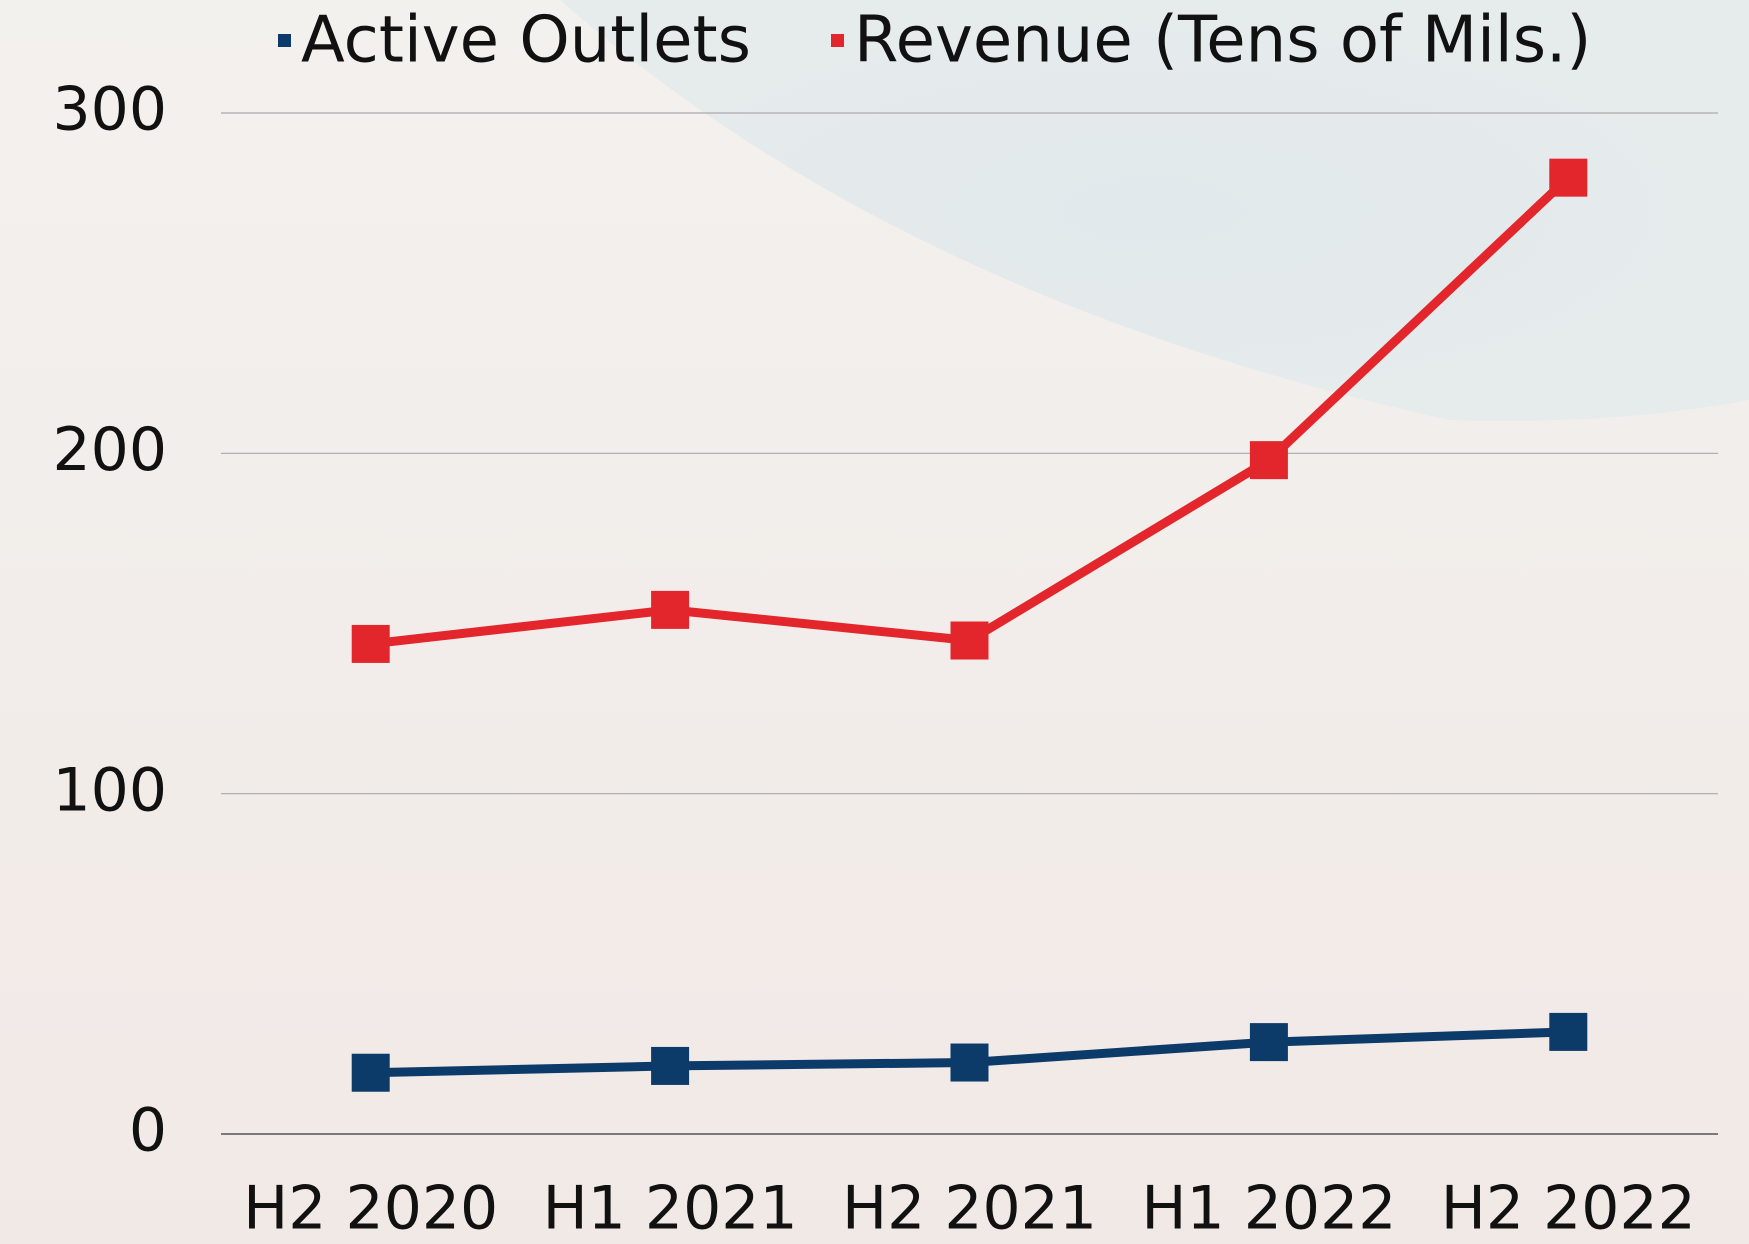 This screenshot has width=1749, height=1244. Describe the element at coordinates (109, 790) in the screenshot. I see `y-tick-label: 100` at that location.